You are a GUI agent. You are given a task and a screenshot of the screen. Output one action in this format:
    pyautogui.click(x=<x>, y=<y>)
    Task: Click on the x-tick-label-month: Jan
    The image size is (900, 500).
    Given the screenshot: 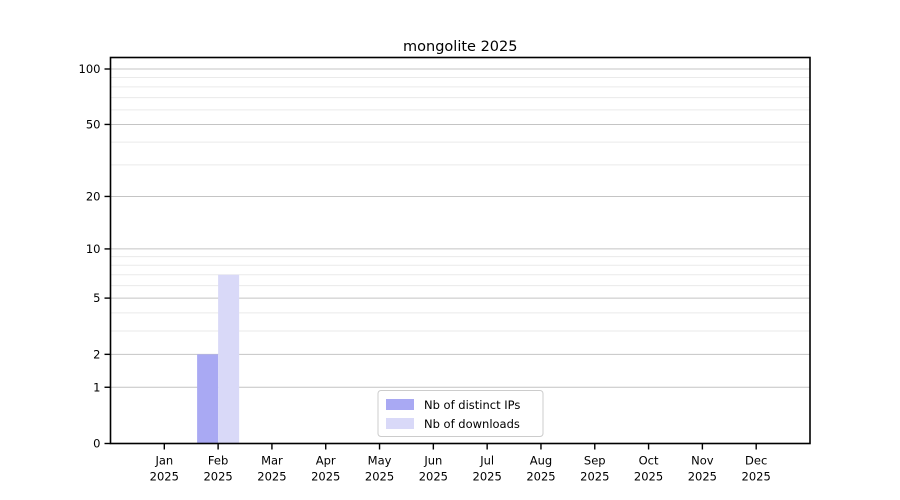 What is the action you would take?
    pyautogui.click(x=163, y=461)
    